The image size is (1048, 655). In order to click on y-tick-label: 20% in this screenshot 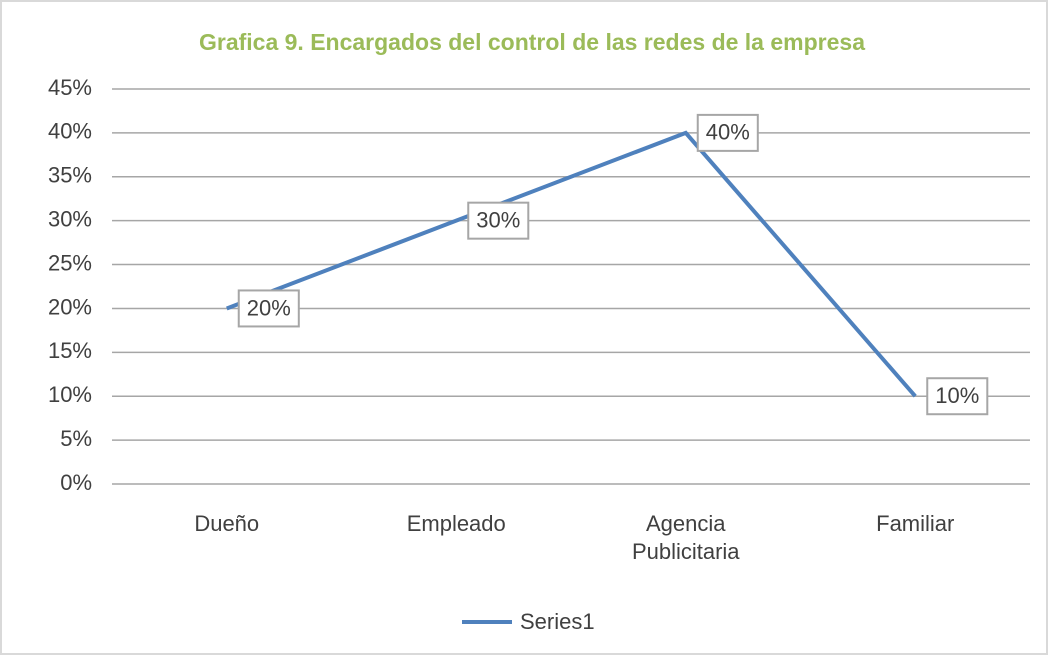, I will do `click(70, 306)`.